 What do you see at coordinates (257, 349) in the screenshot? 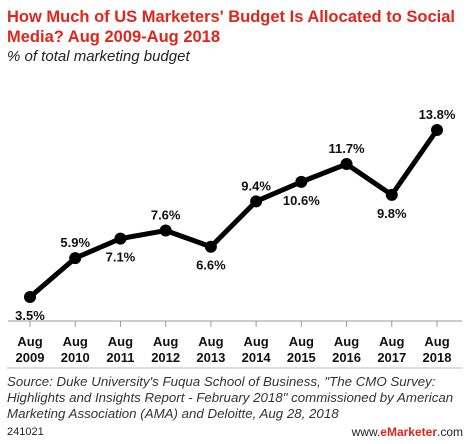
I see `x-tick-label: Aug 2014` at bounding box center [257, 349].